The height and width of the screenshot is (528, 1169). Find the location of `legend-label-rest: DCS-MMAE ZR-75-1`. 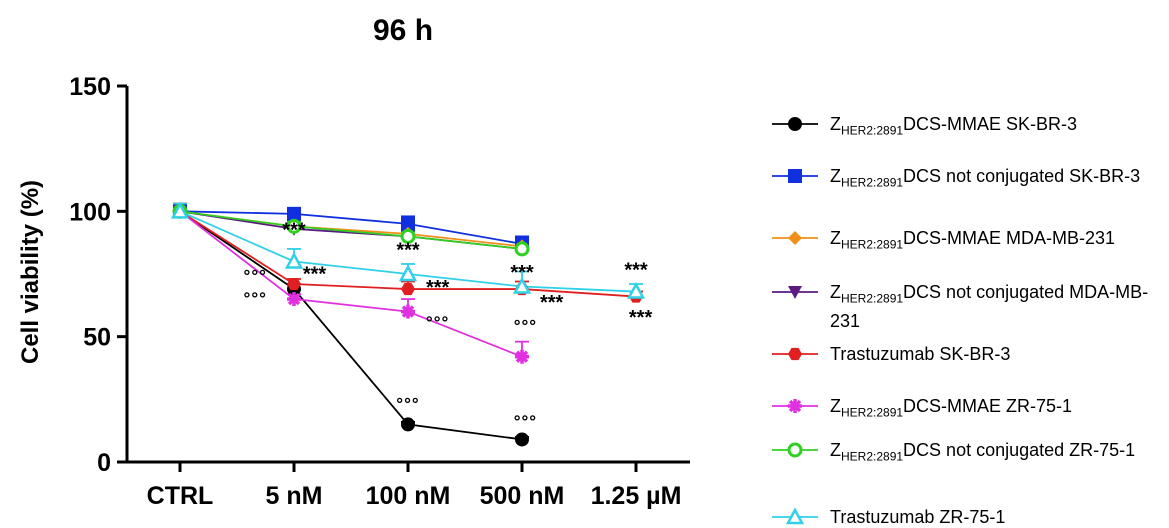

legend-label-rest: DCS-MMAE ZR-75-1 is located at coordinates (988, 406).